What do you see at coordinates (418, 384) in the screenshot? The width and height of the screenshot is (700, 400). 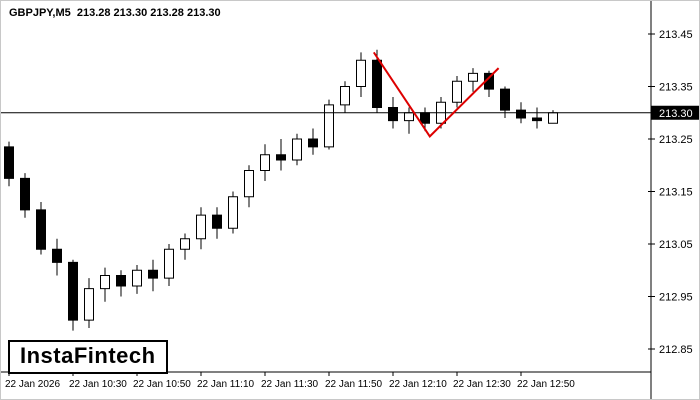 I see `time-tick-label: 22 Jan 12:10` at bounding box center [418, 384].